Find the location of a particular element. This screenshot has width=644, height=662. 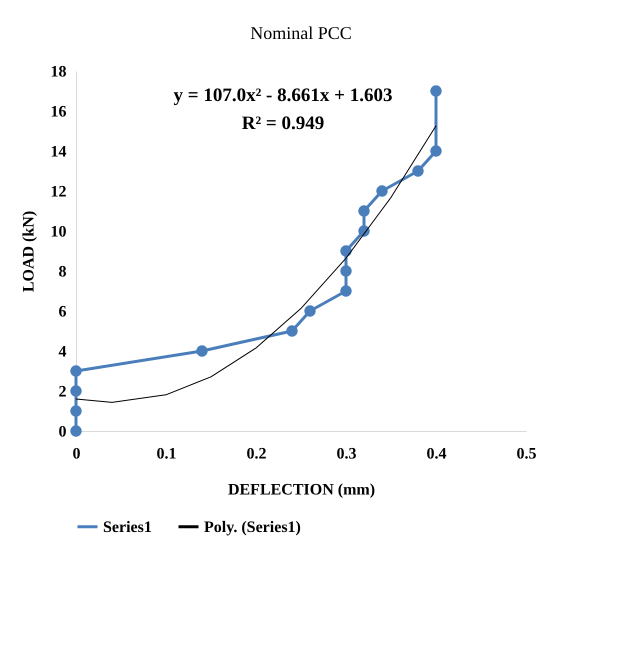

x-tick-label: 0.4 is located at coordinates (436, 454).